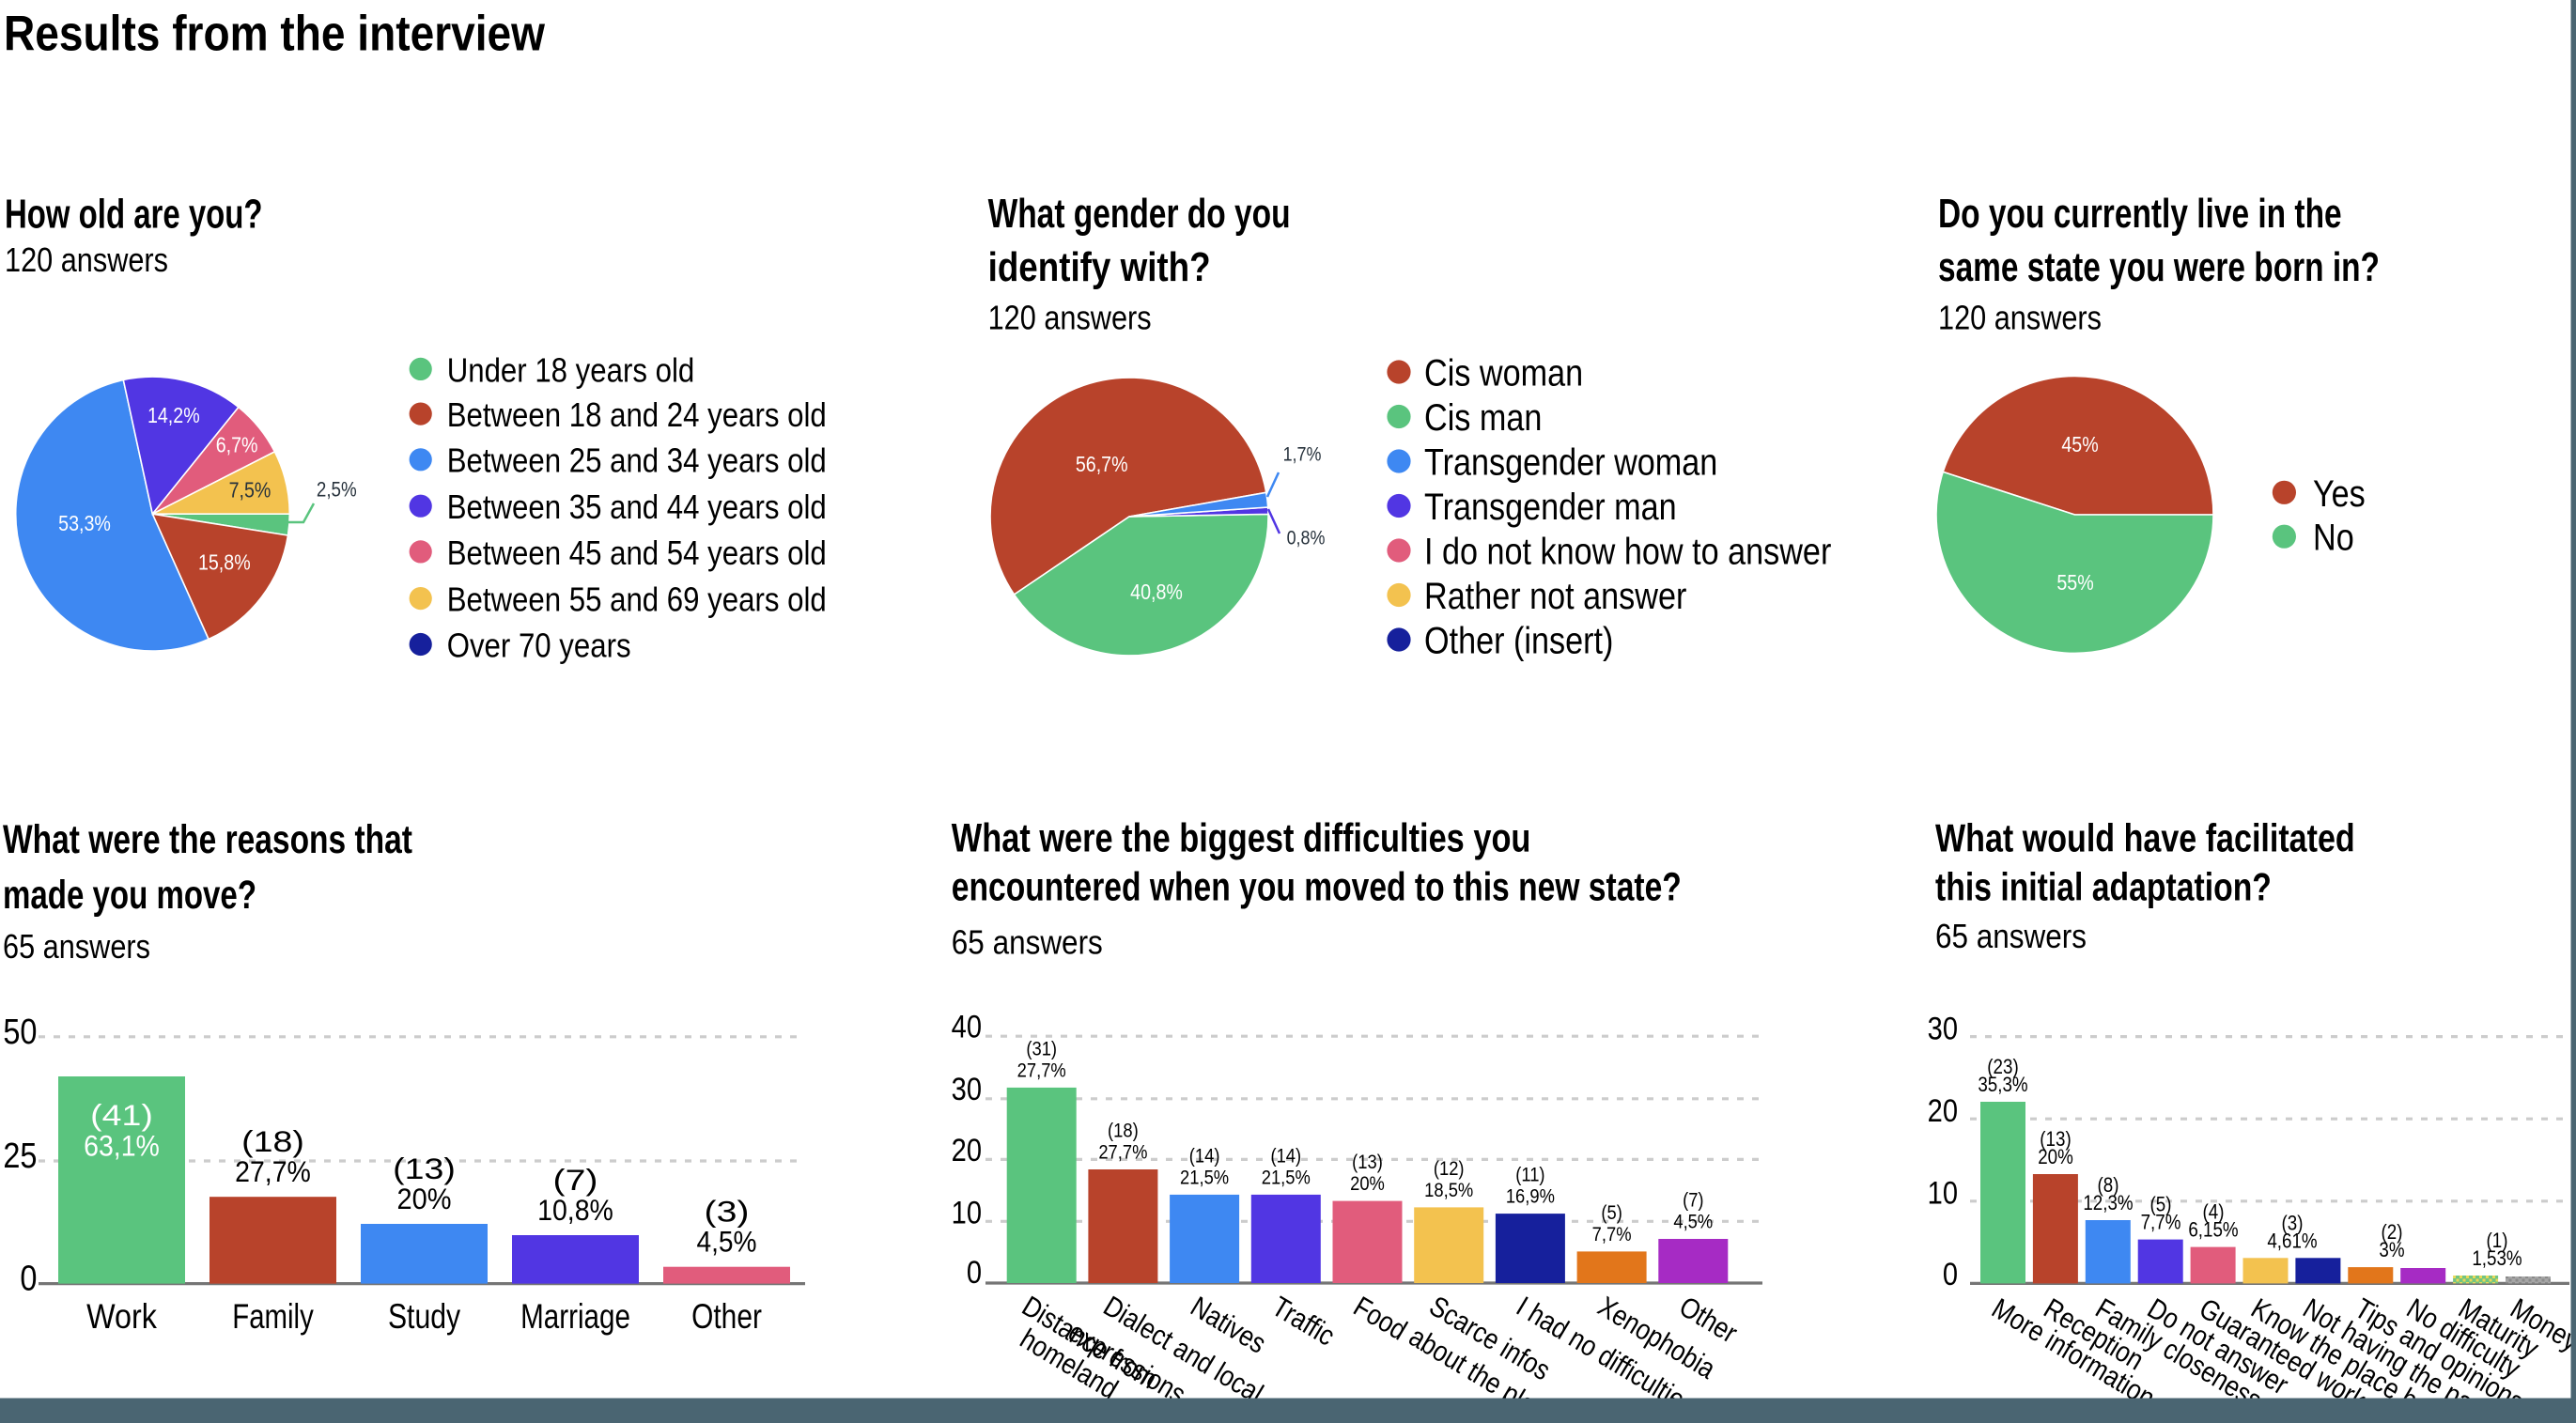 This screenshot has width=2576, height=1423. I want to click on svg-text: same state you were born in?, so click(2159, 266).